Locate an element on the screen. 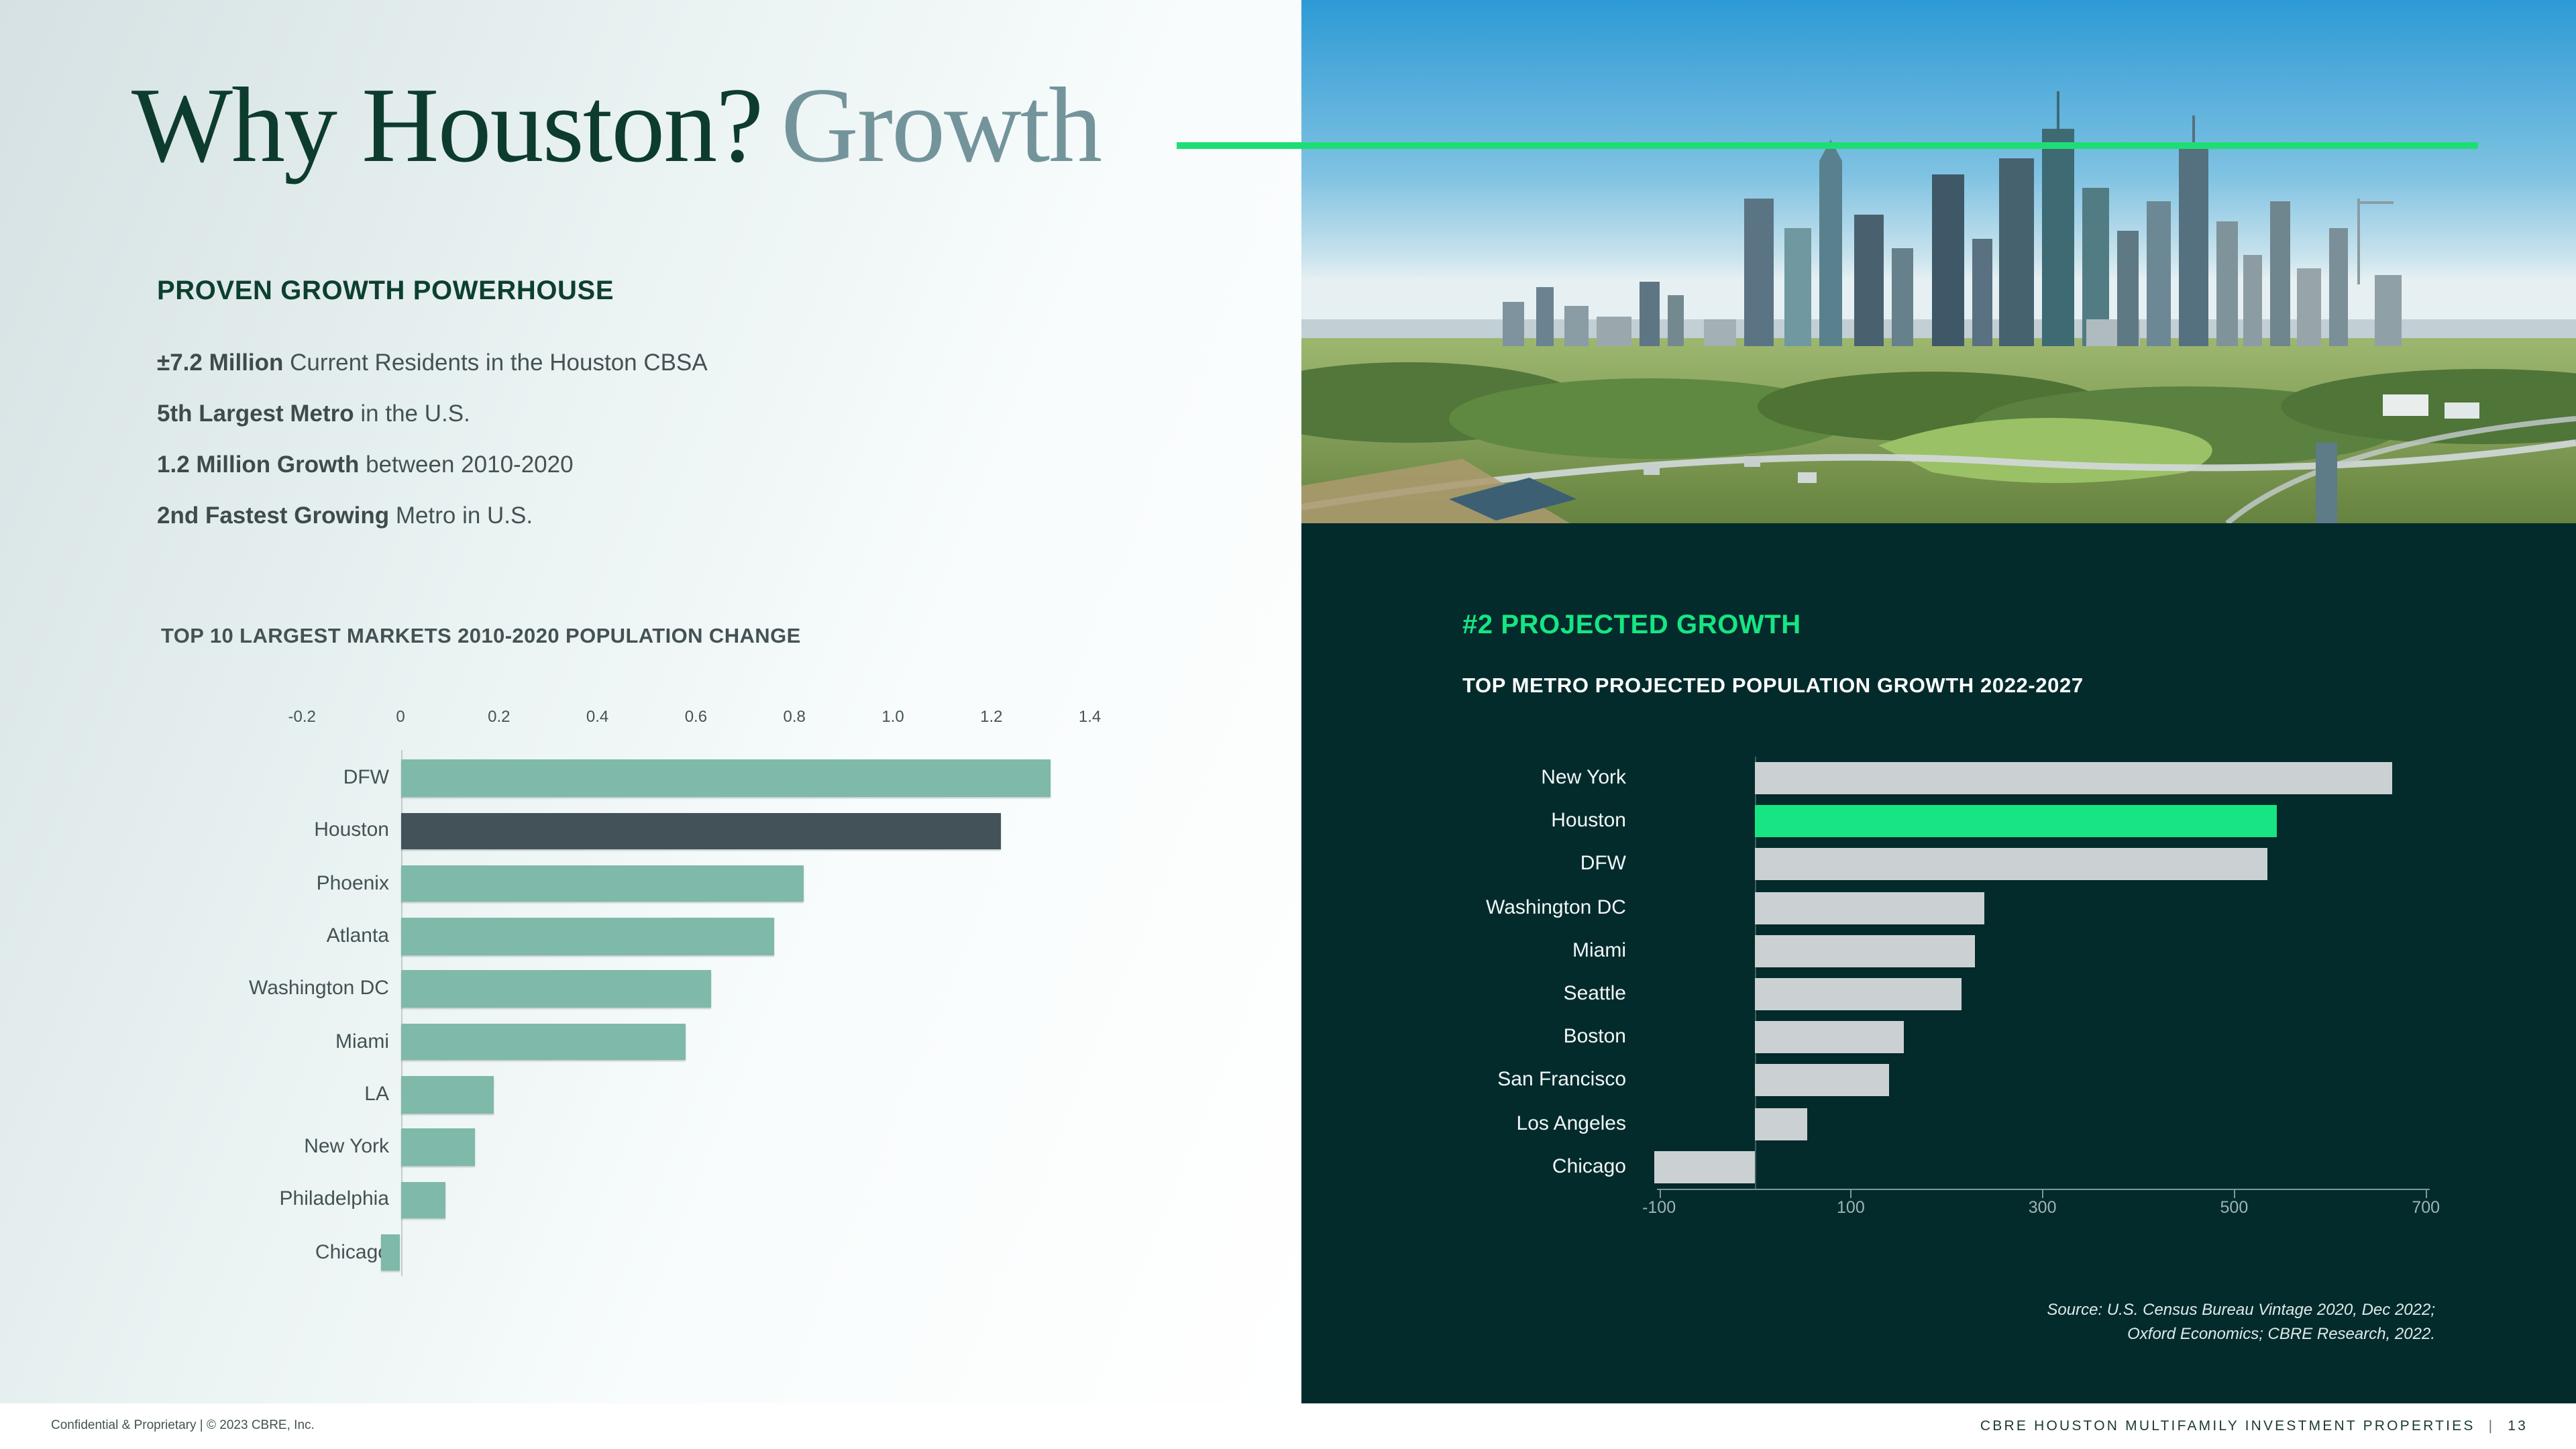 This screenshot has width=2576, height=1449. bar-los-angeles is located at coordinates (1781, 1124).